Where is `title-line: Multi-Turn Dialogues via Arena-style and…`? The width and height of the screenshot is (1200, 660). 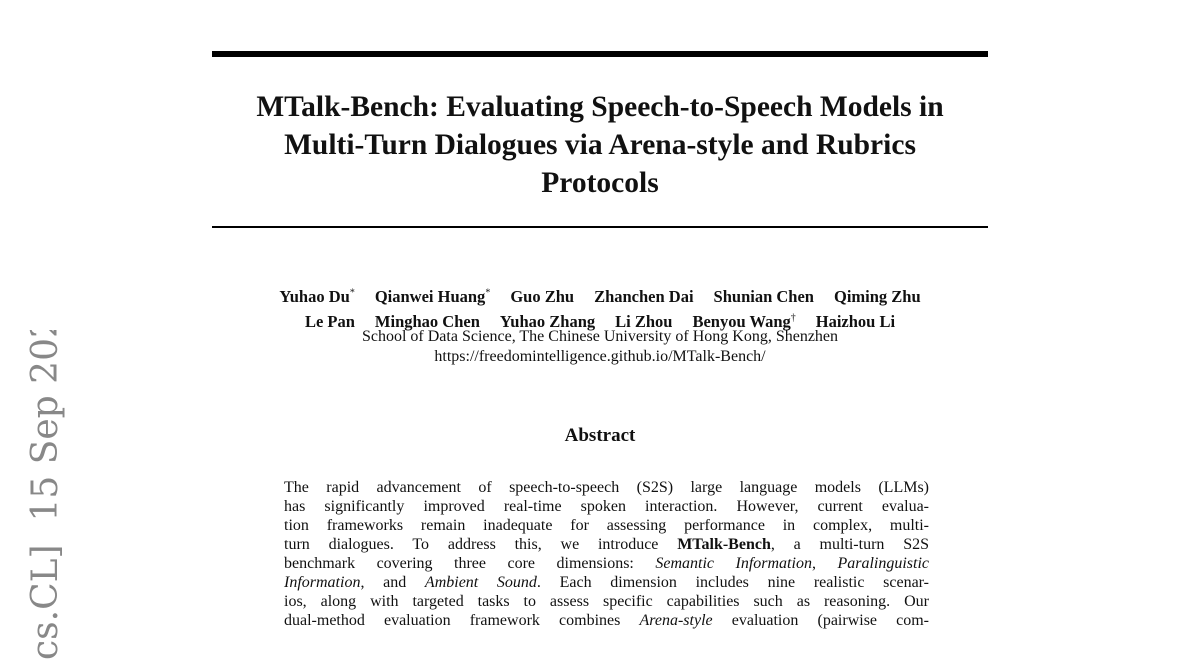
title-line: Multi-Turn Dialogues via Arena-style and… is located at coordinates (600, 145).